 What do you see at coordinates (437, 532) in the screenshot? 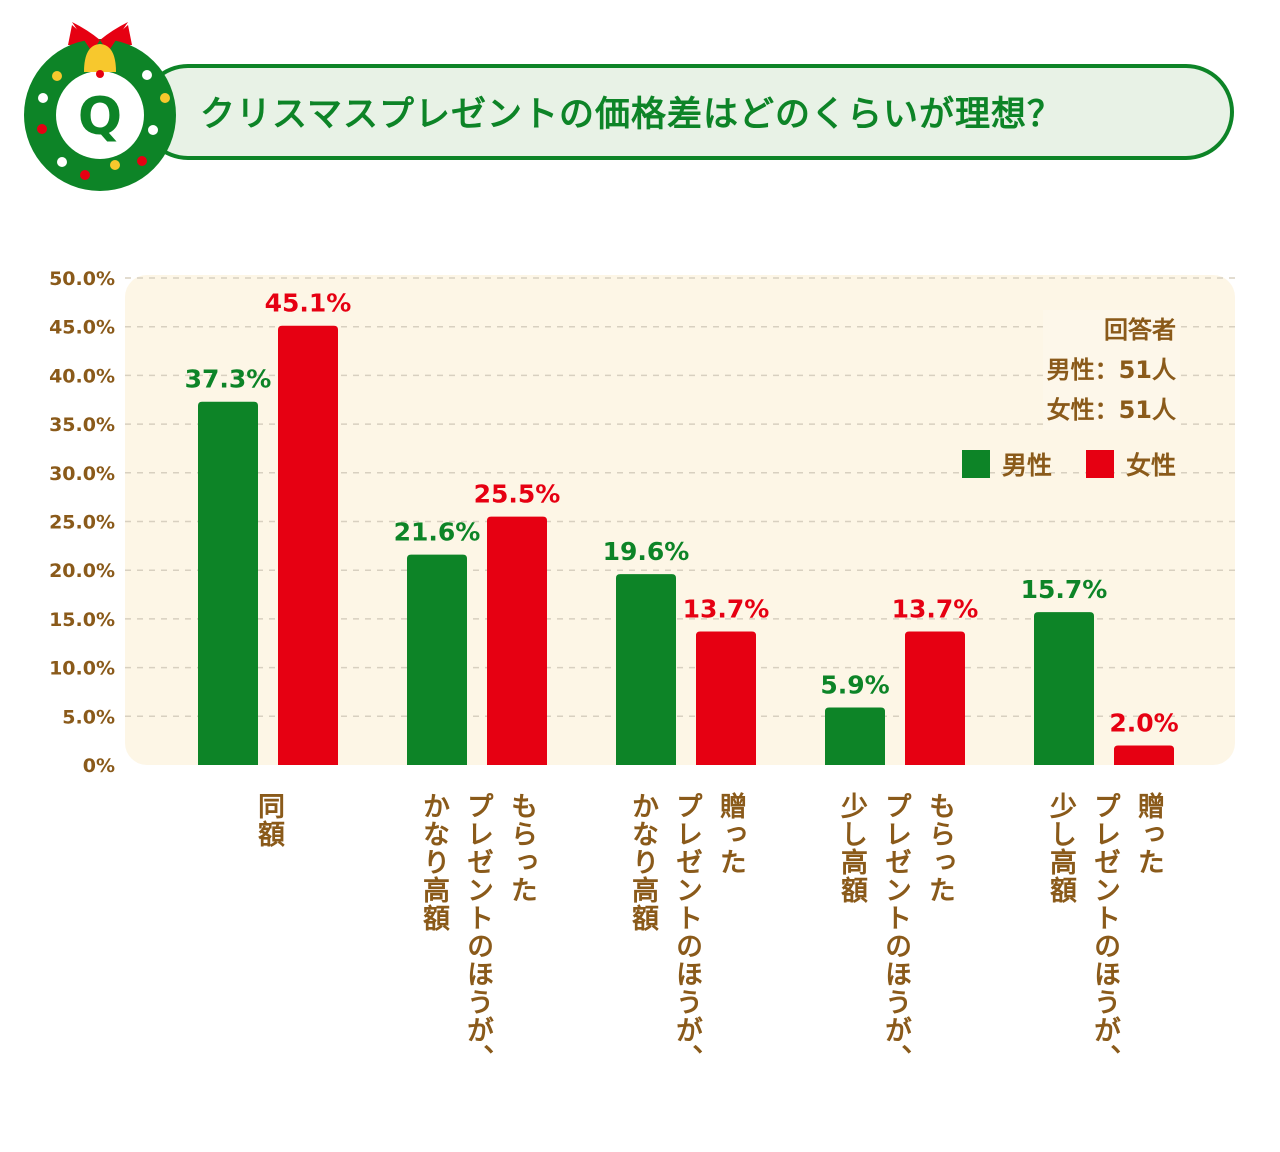
I see `data-label: 21.6%` at bounding box center [437, 532].